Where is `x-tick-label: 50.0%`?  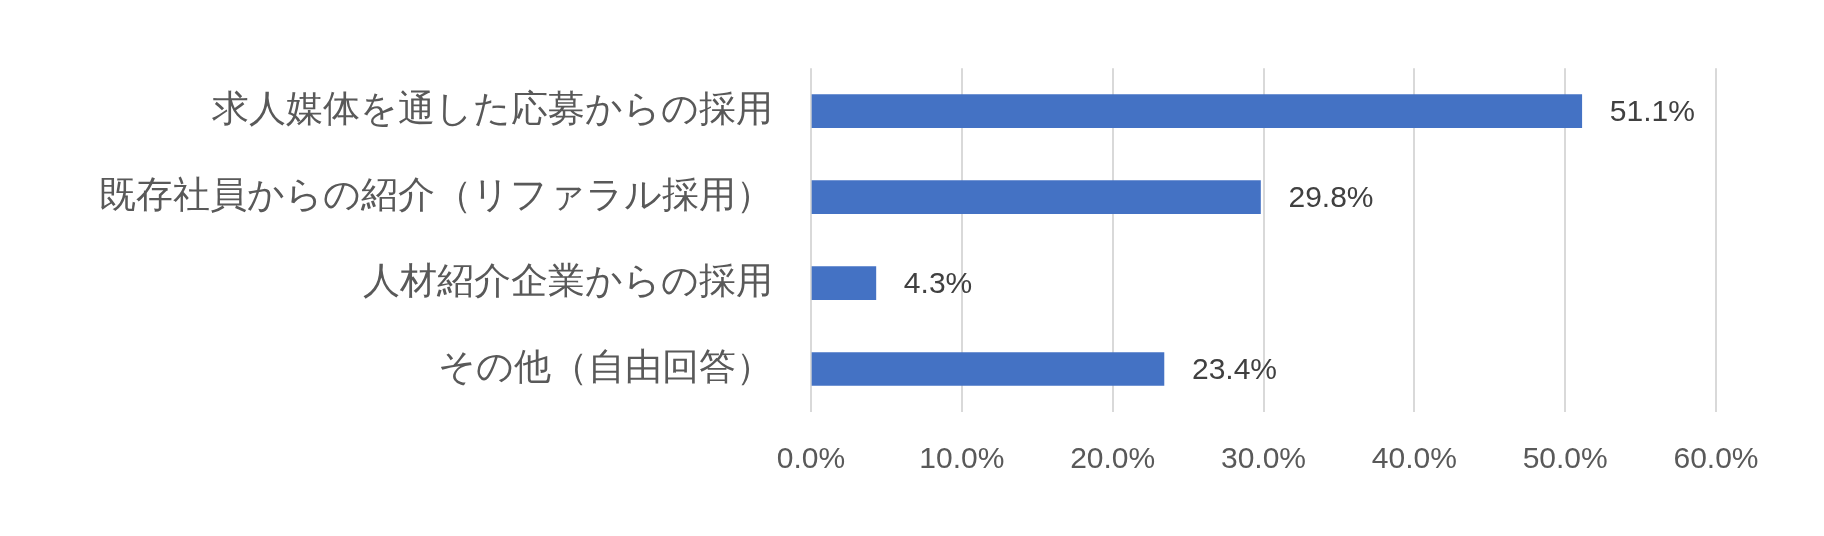 x-tick-label: 50.0% is located at coordinates (1565, 458).